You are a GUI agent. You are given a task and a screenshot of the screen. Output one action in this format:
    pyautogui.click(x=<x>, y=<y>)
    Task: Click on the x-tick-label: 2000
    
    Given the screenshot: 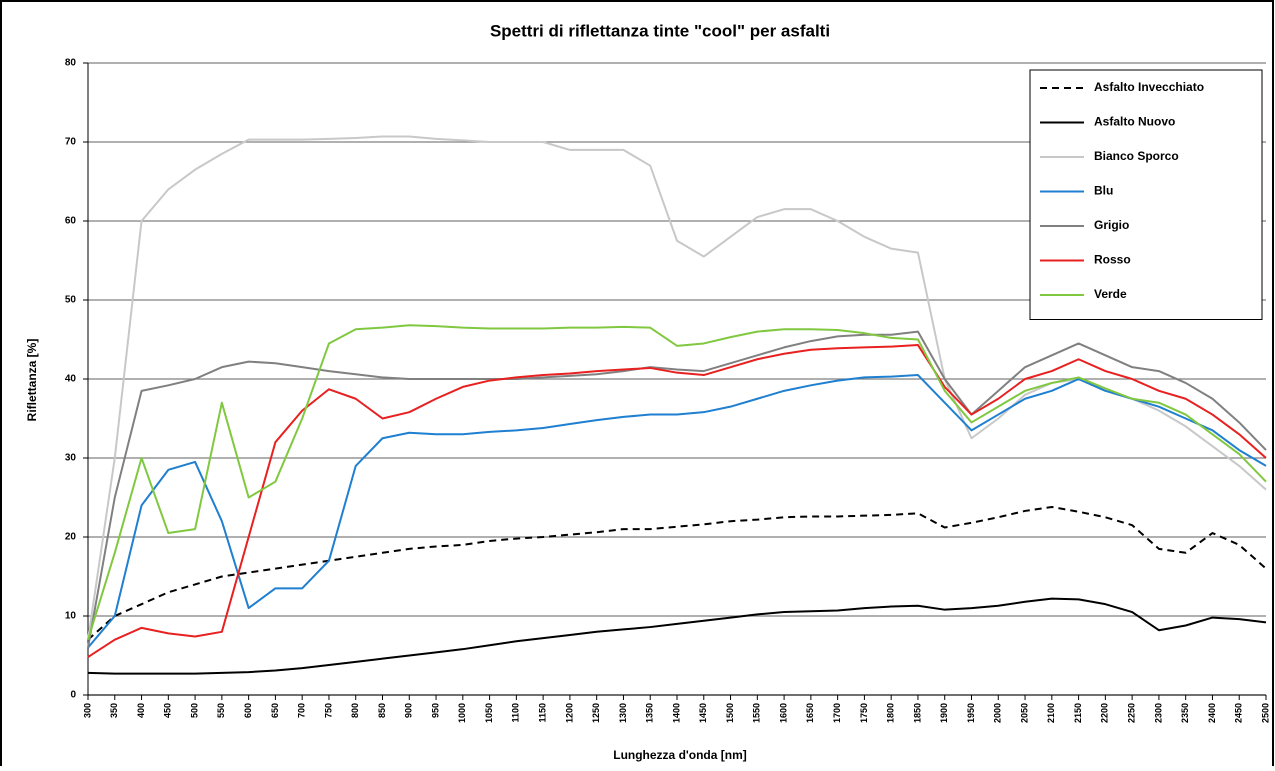 What is the action you would take?
    pyautogui.click(x=998, y=713)
    